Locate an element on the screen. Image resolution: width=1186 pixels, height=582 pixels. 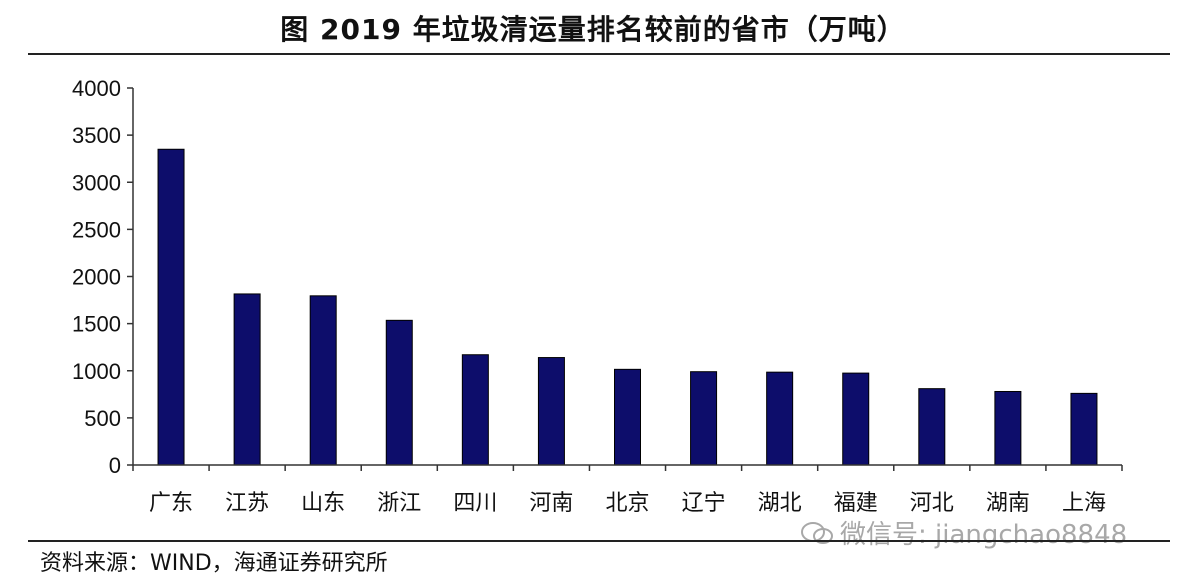
watermark: 微信号: jiangchao8848 is located at coordinates (963, 532).